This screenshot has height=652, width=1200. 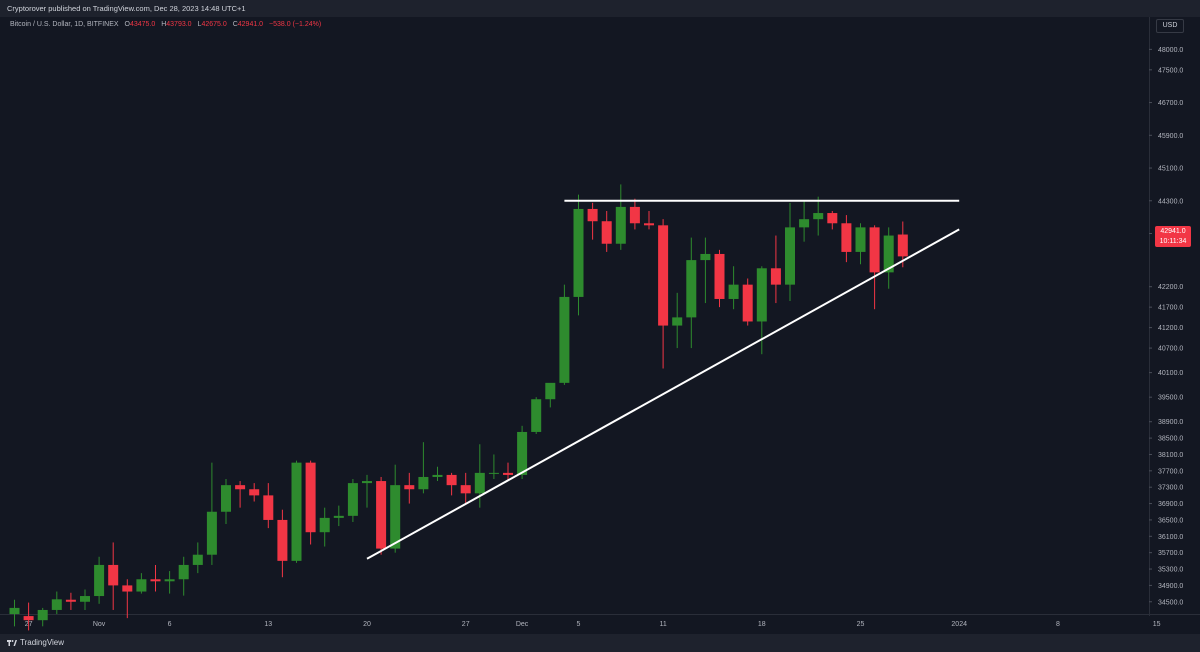 I want to click on time-tick-label: 8, so click(x=1058, y=624).